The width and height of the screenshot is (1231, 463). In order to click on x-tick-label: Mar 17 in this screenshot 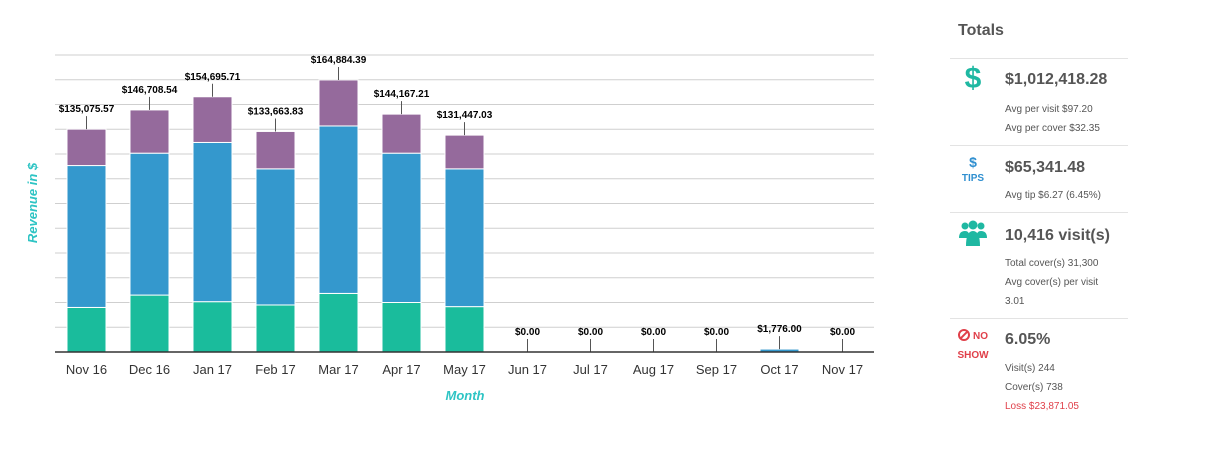, I will do `click(338, 369)`.